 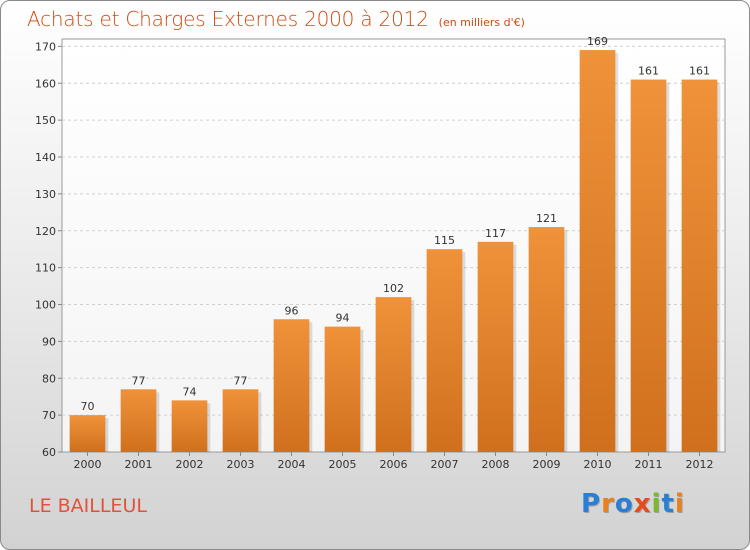 What do you see at coordinates (393, 374) in the screenshot?
I see `bar-2006` at bounding box center [393, 374].